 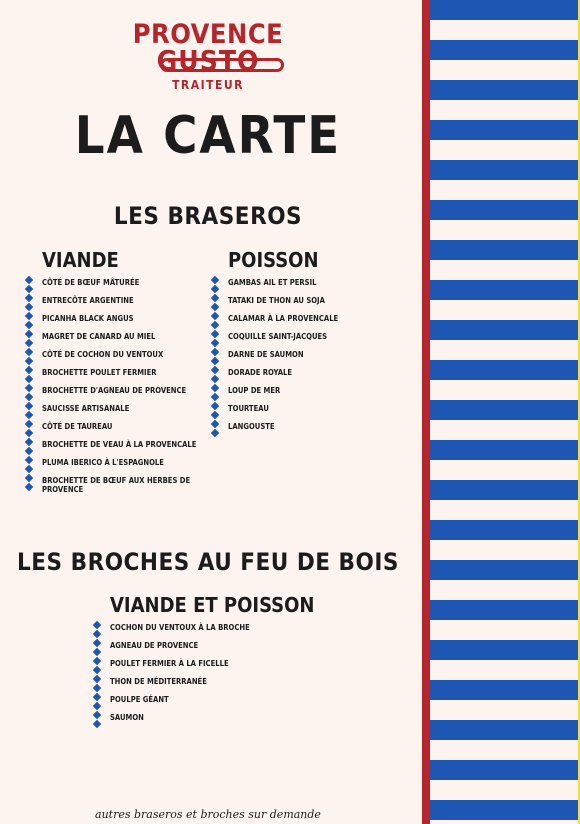 I want to click on viande-item: CÔTÉ DE COCHON DU VENTOUX, so click(x=113, y=357).